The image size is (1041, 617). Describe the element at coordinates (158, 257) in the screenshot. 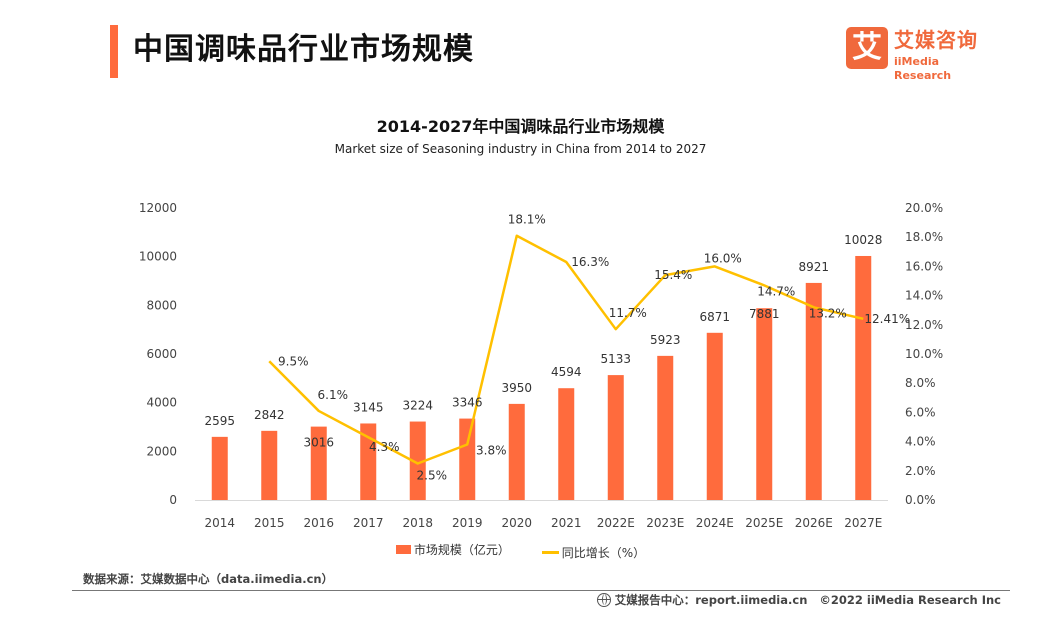

I see `y-left-tick-label: 10000` at that location.